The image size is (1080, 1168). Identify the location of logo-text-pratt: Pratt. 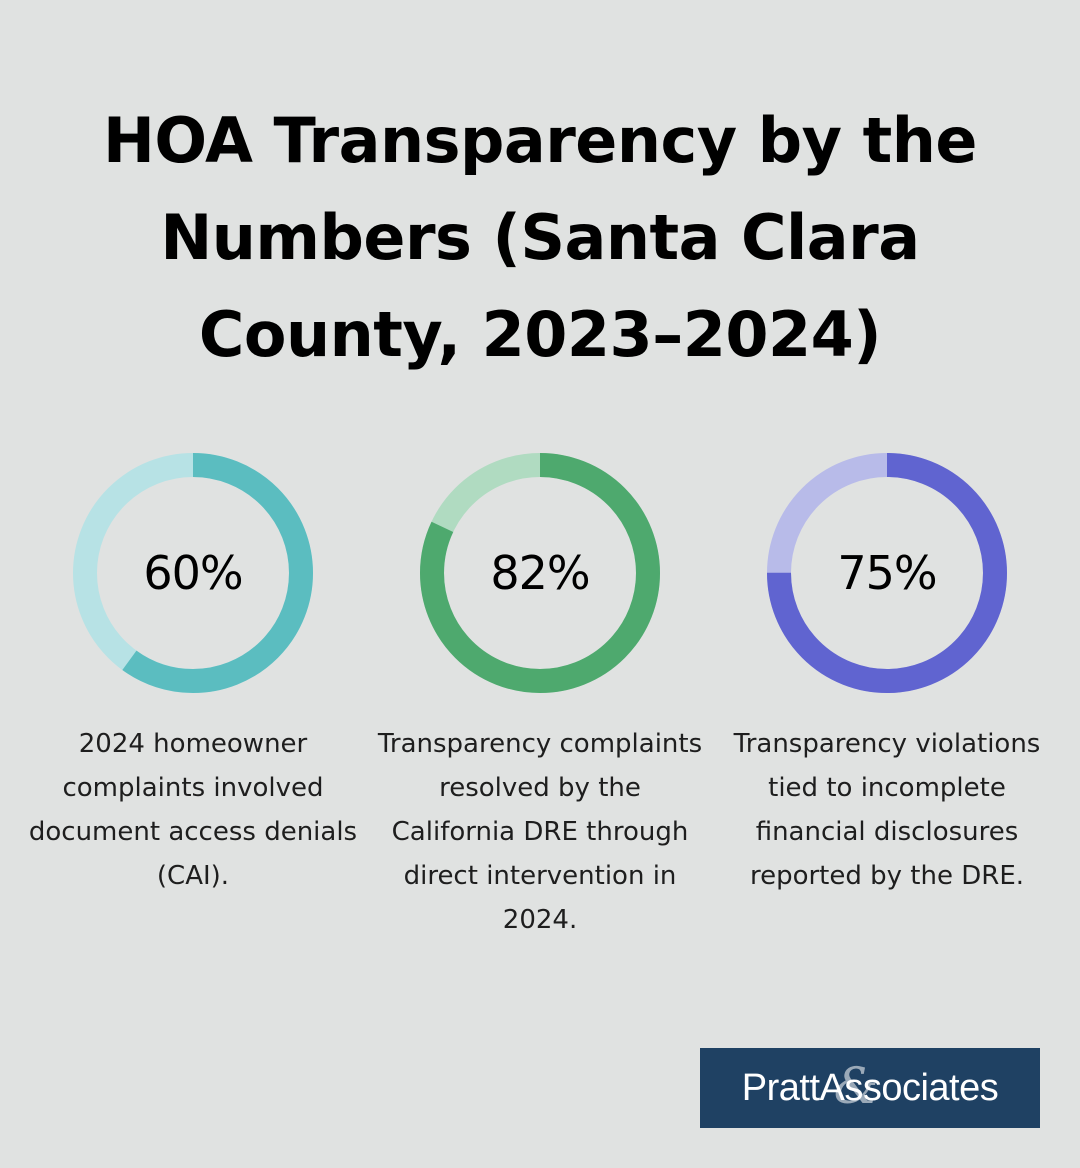
(780, 1087).